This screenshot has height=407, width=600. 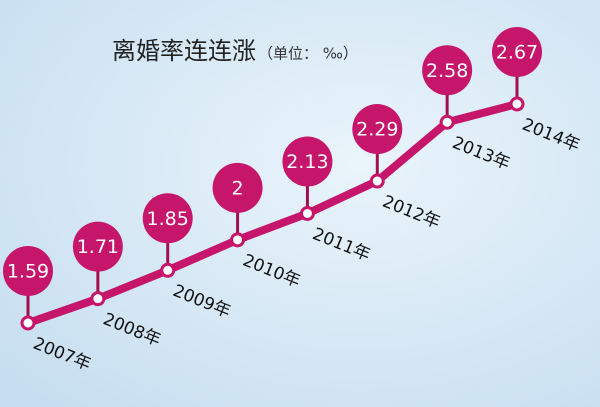 I want to click on value-label: 1.59, so click(x=28, y=272).